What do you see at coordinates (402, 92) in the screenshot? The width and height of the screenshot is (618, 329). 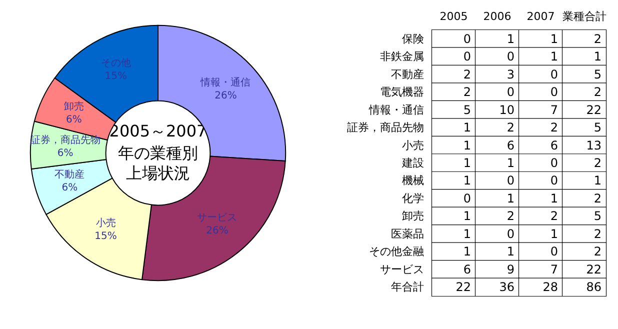 I see `y-tick-label: 電気機器` at bounding box center [402, 92].